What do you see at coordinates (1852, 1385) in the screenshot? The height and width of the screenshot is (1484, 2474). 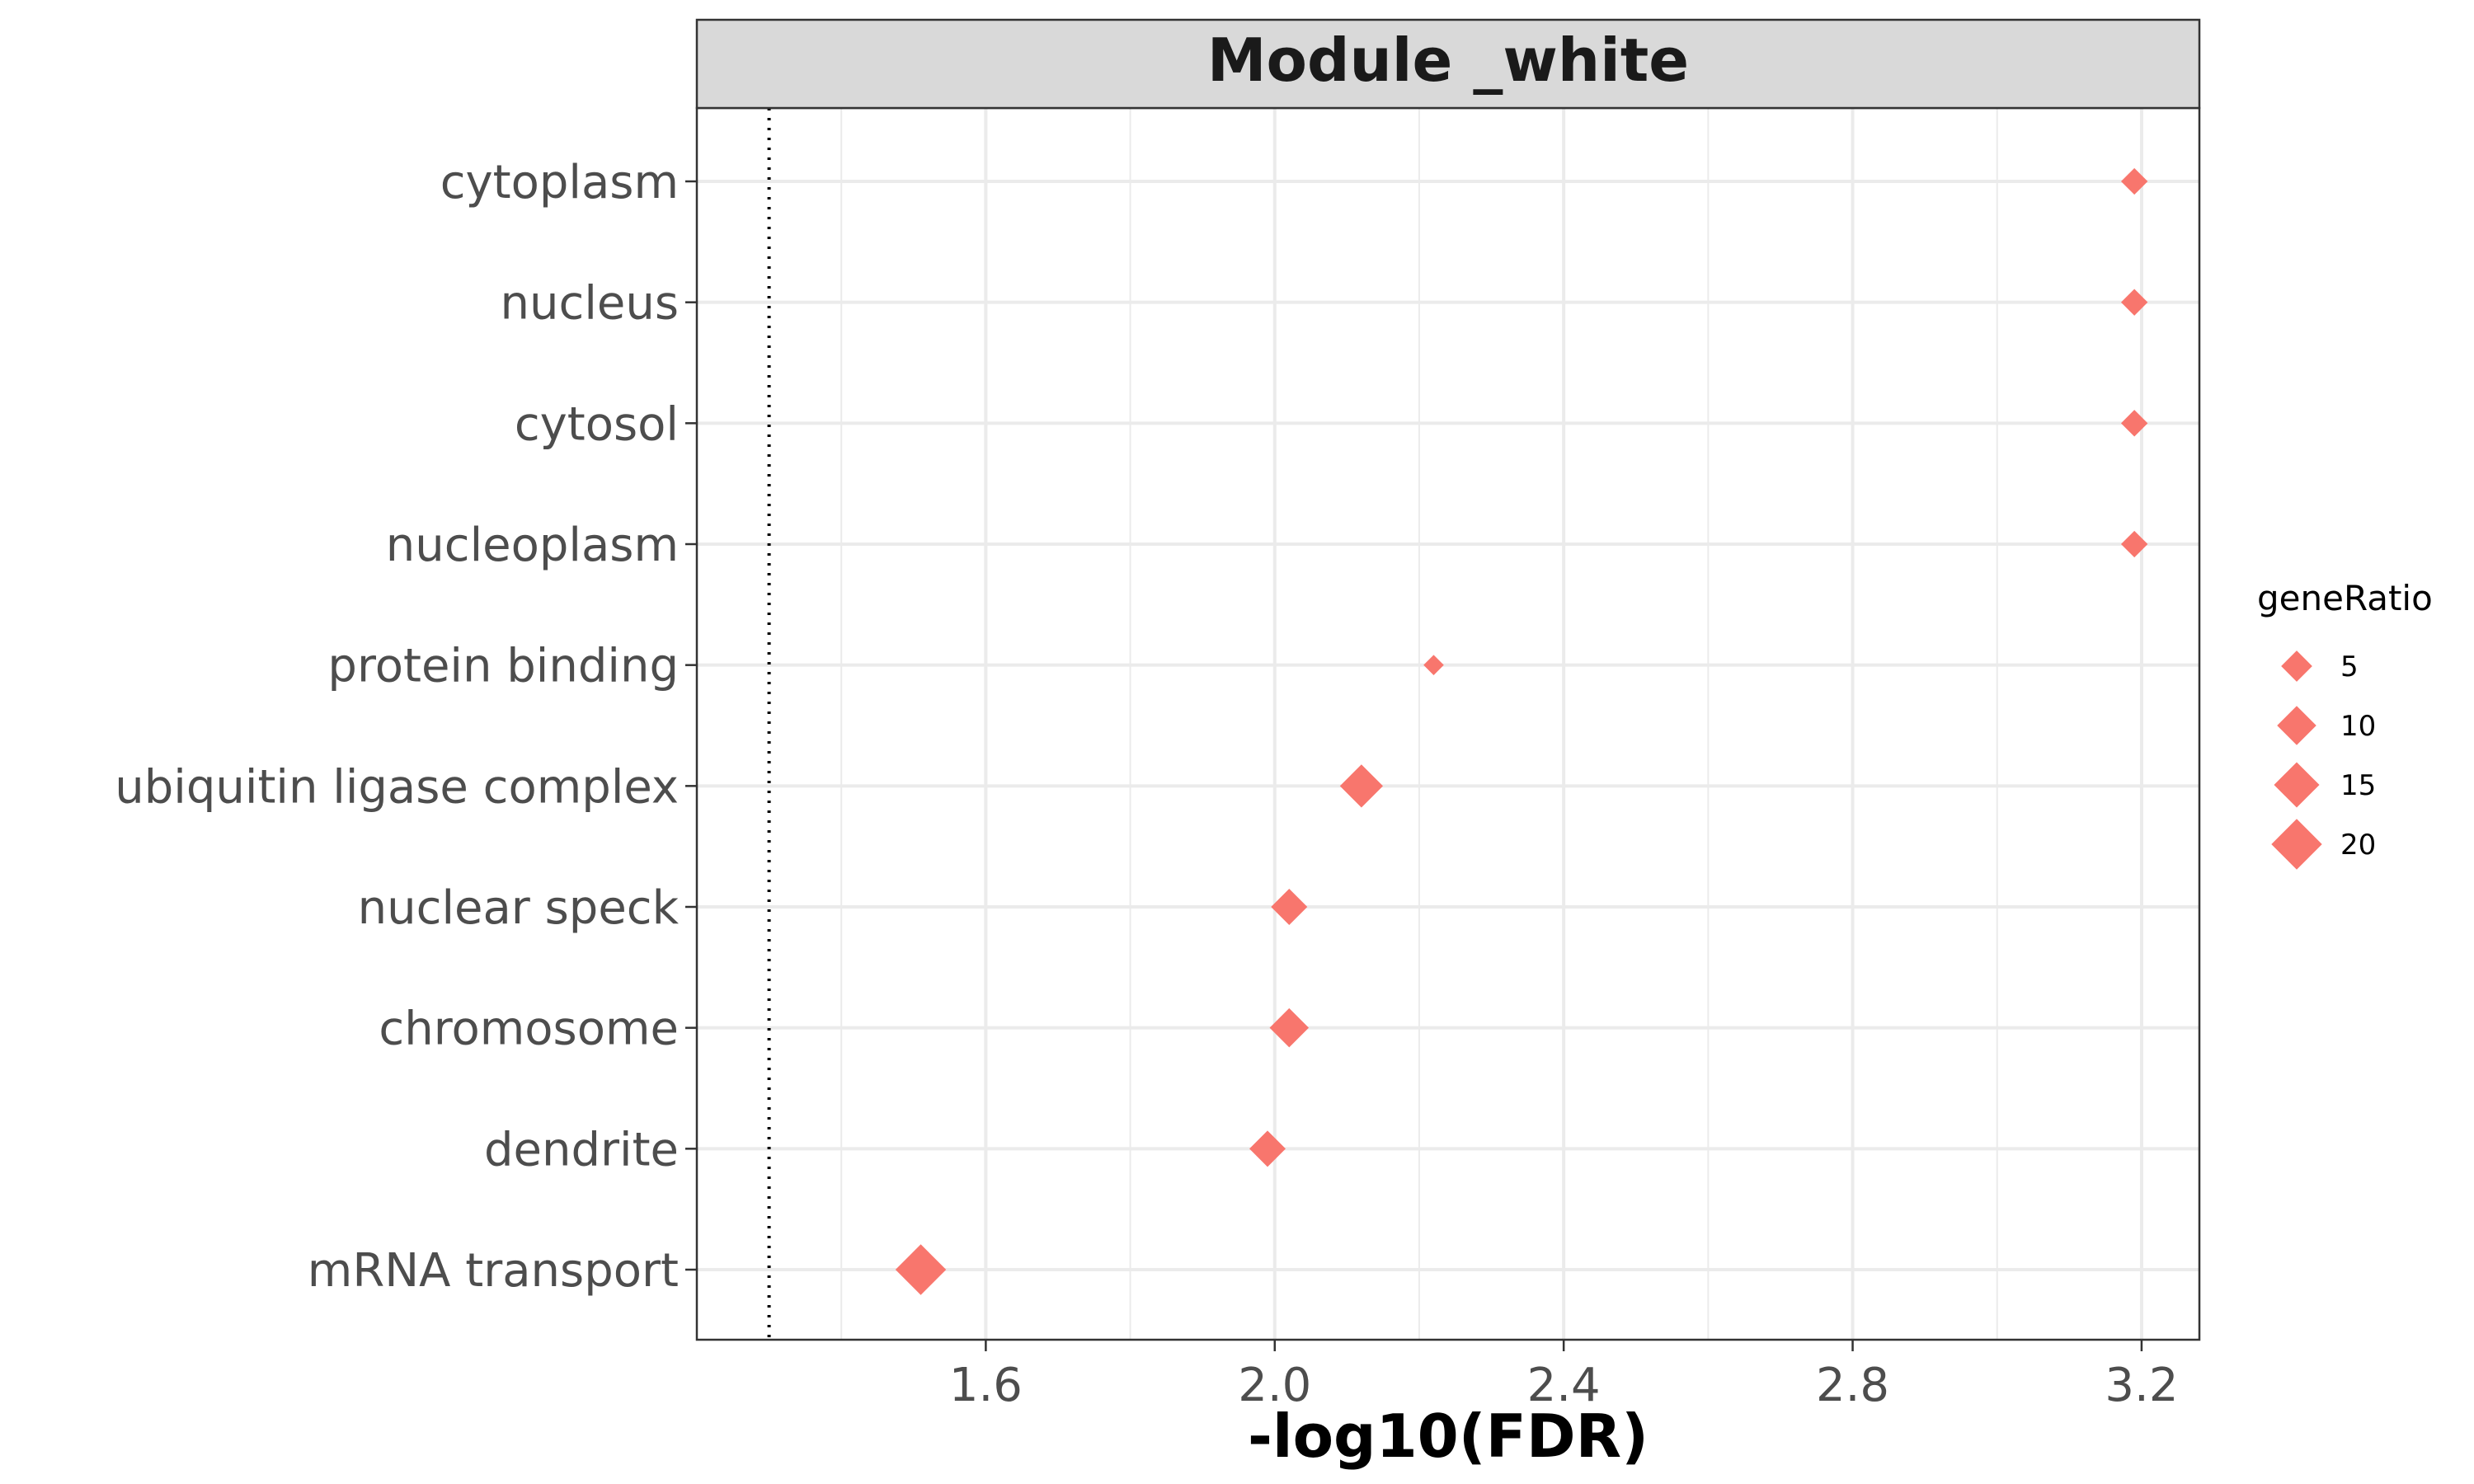 I see `x-tick-label: 2.8` at bounding box center [1852, 1385].